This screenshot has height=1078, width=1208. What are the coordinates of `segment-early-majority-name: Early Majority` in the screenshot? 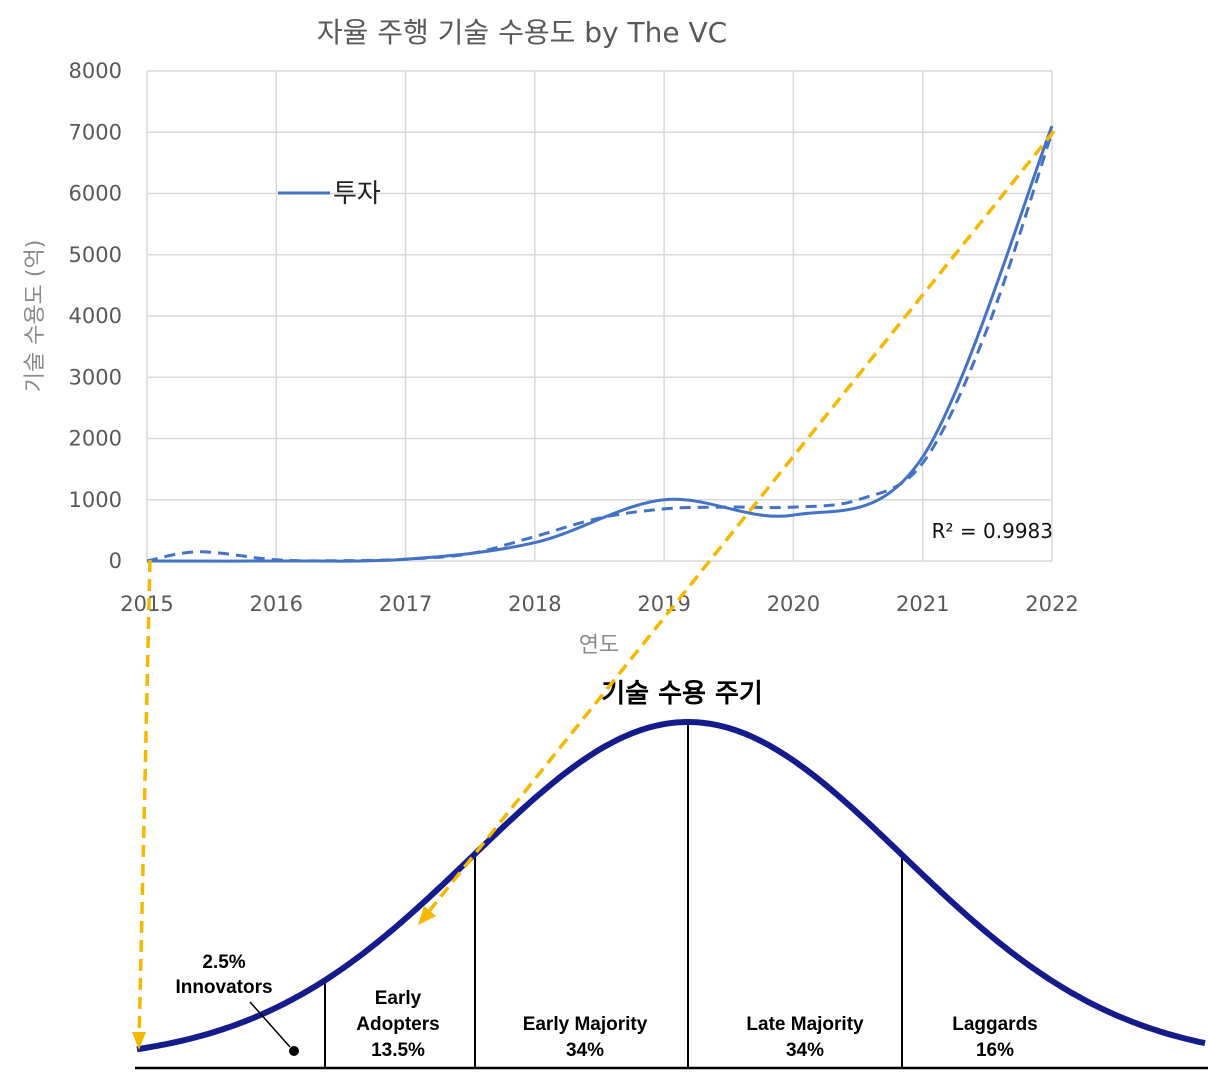 It's located at (585, 1024).